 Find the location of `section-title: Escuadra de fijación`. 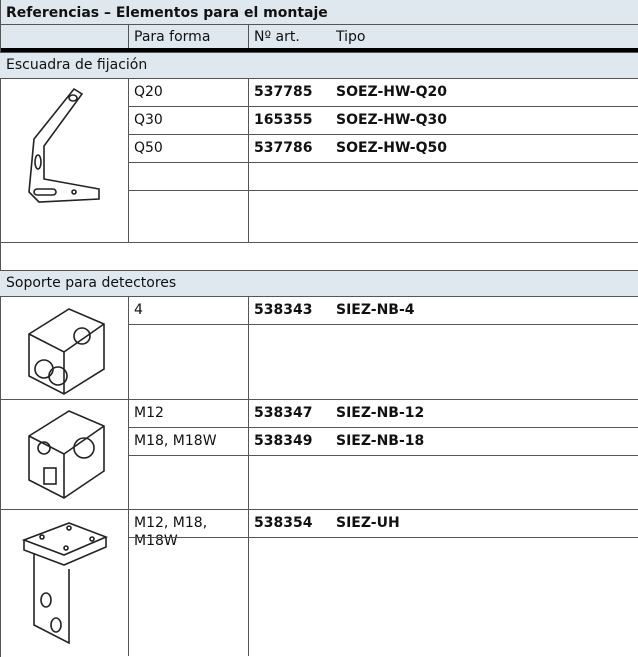

section-title: Escuadra de fijación is located at coordinates (77, 65).